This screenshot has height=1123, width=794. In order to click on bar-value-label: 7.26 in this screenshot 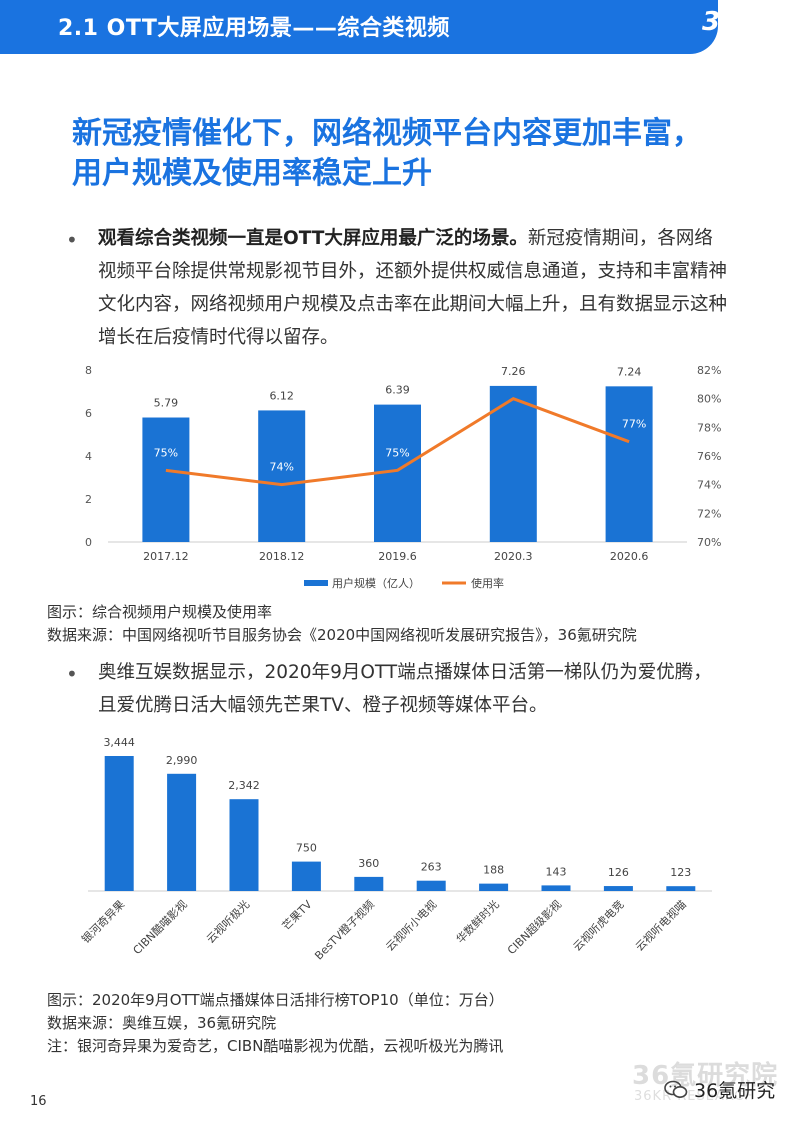, I will do `click(513, 371)`.